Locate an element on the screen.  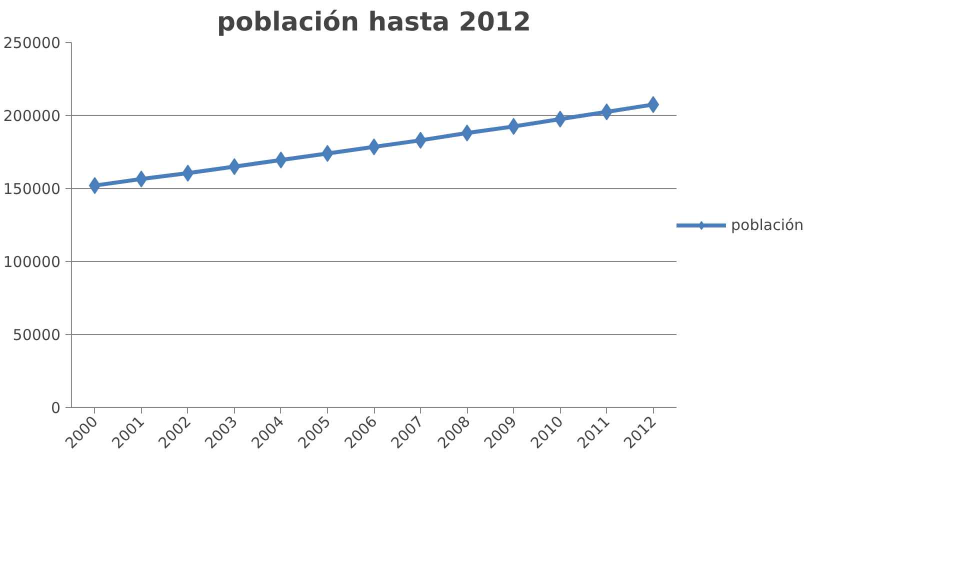
y-tick-label: 100000 is located at coordinates (32, 262).